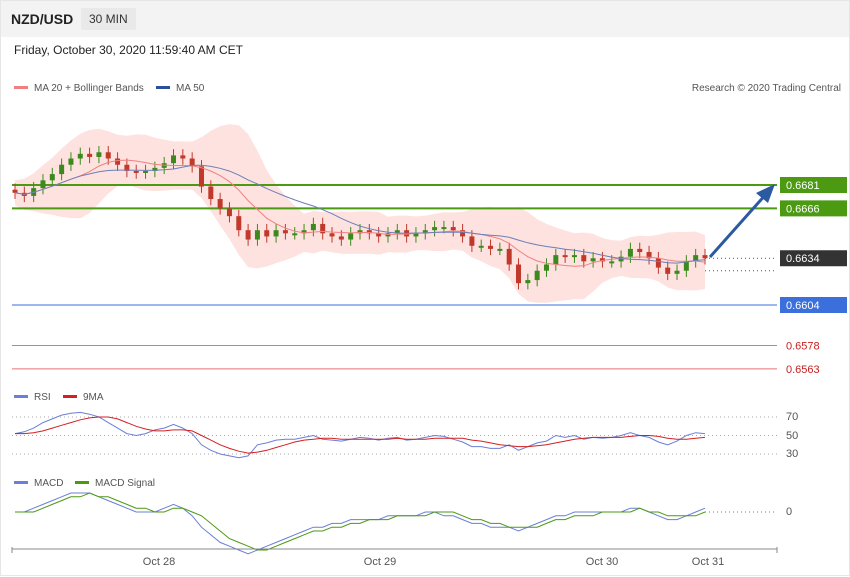  Describe the element at coordinates (125, 483) in the screenshot. I see `signal-legend-label: MACD Signal` at that location.